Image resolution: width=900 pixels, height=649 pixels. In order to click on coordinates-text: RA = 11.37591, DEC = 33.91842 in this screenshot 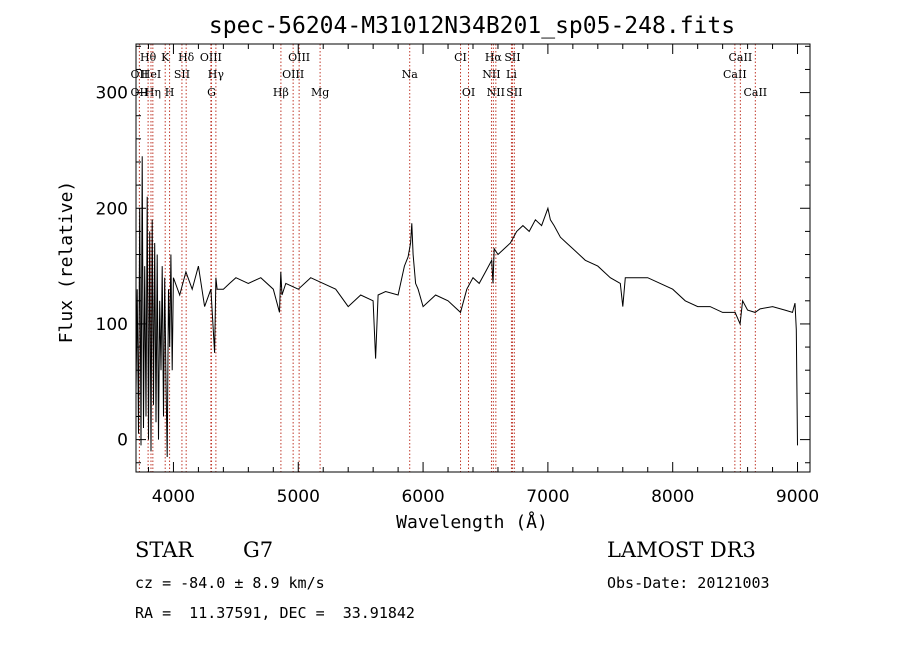, I will do `click(275, 613)`.